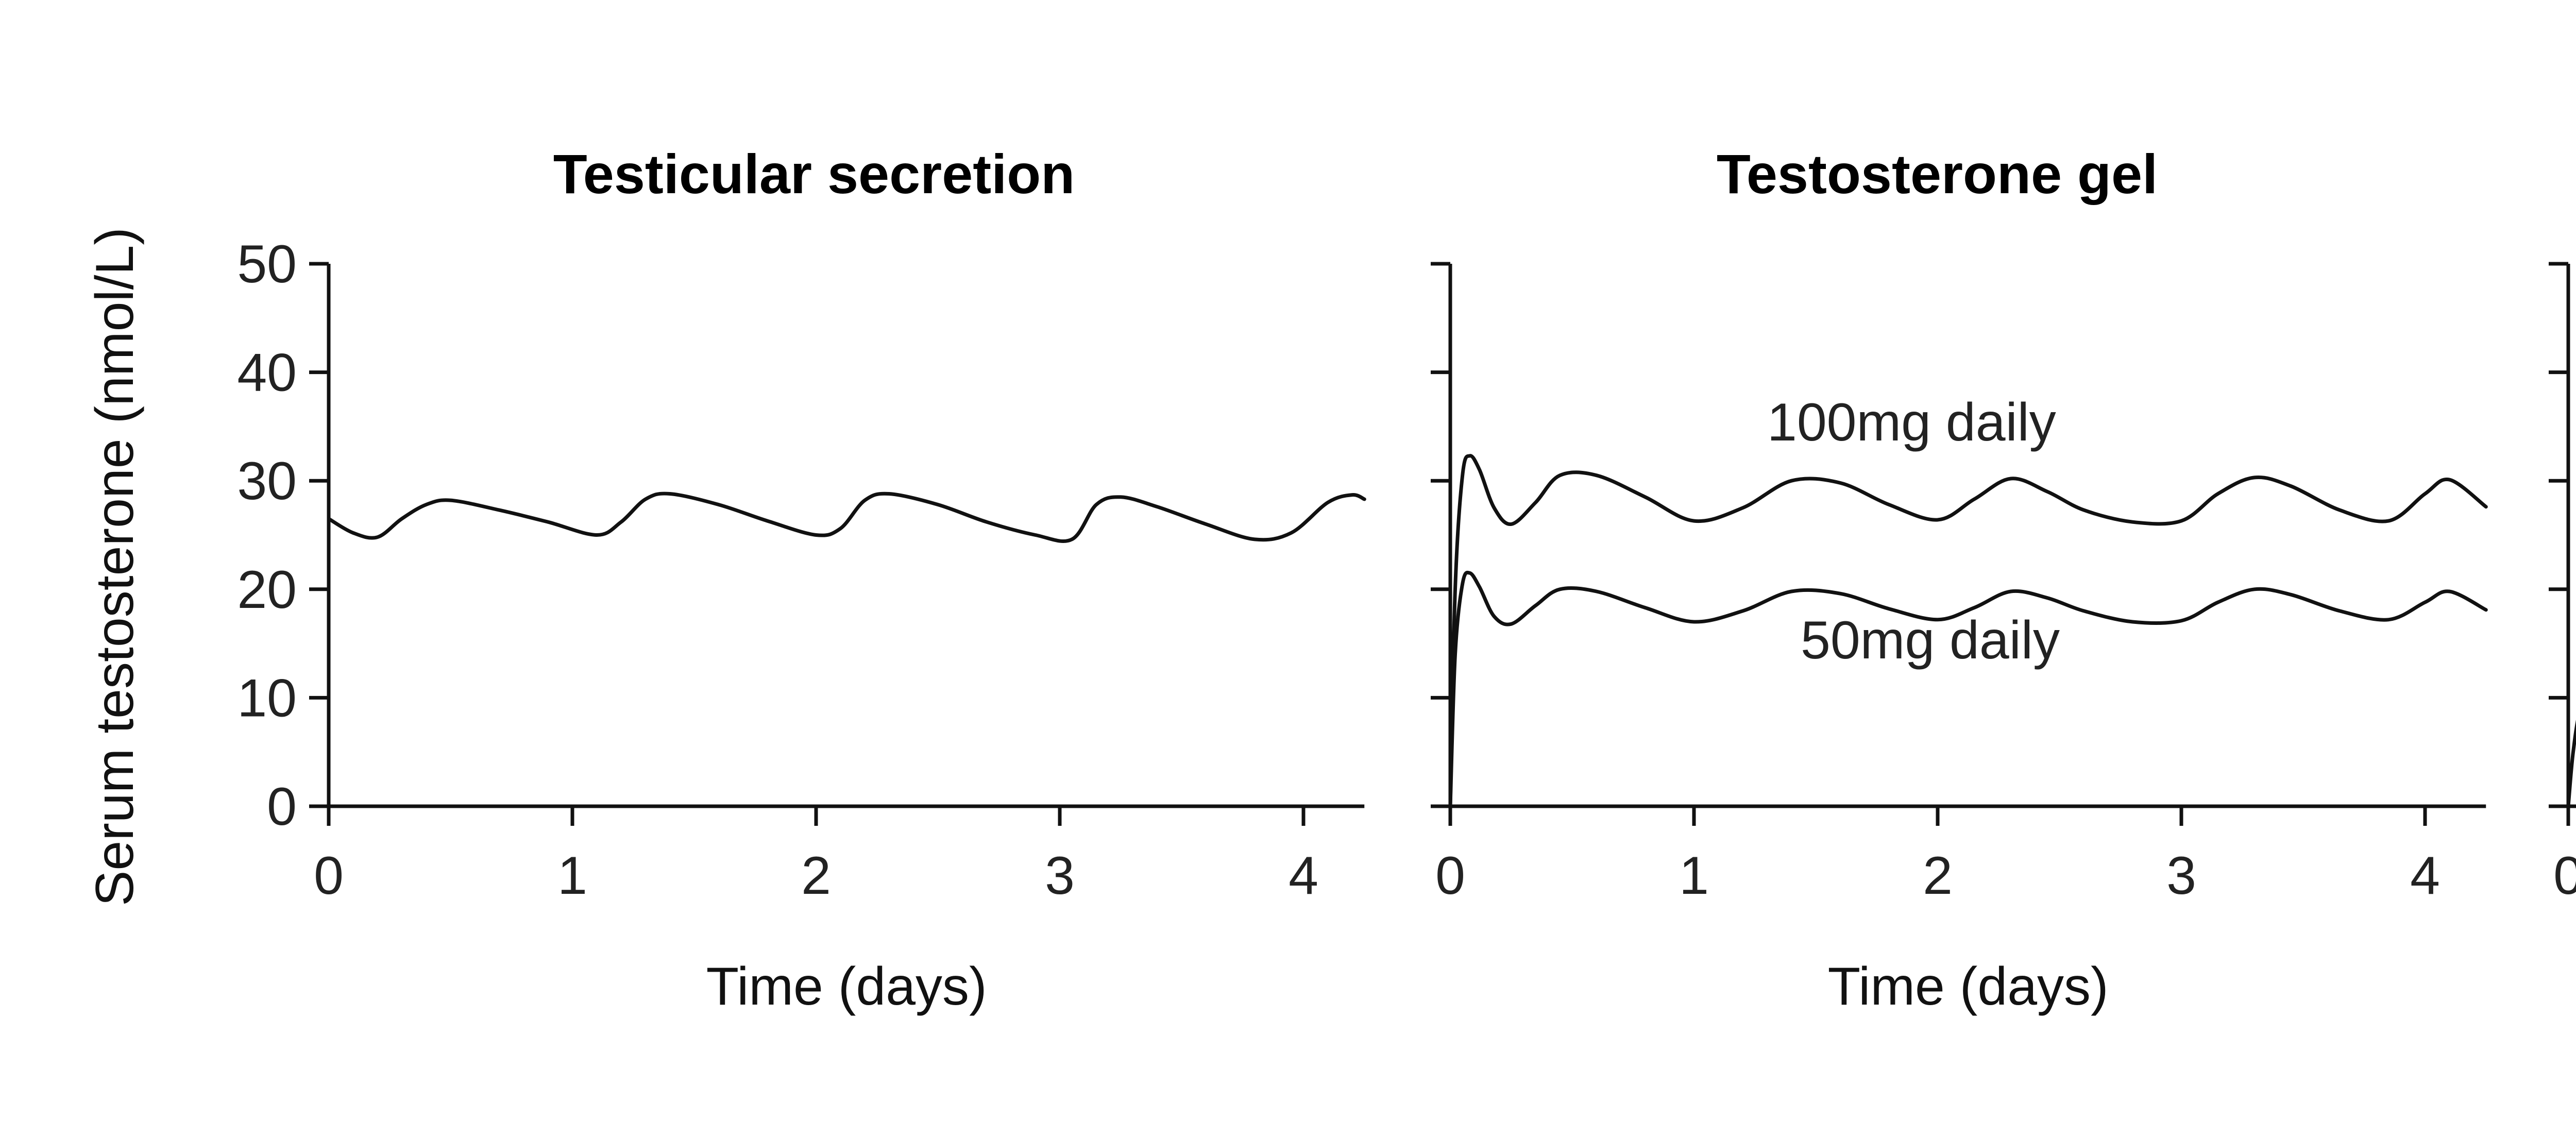 Image resolution: width=2576 pixels, height=1137 pixels. What do you see at coordinates (267, 590) in the screenshot?
I see `y-tick-label: 20` at bounding box center [267, 590].